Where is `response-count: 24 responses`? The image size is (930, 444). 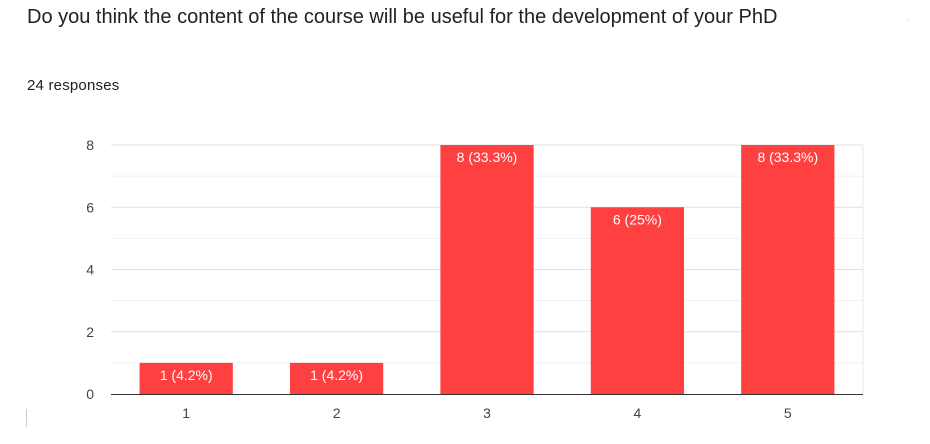
response-count: 24 responses is located at coordinates (73, 85).